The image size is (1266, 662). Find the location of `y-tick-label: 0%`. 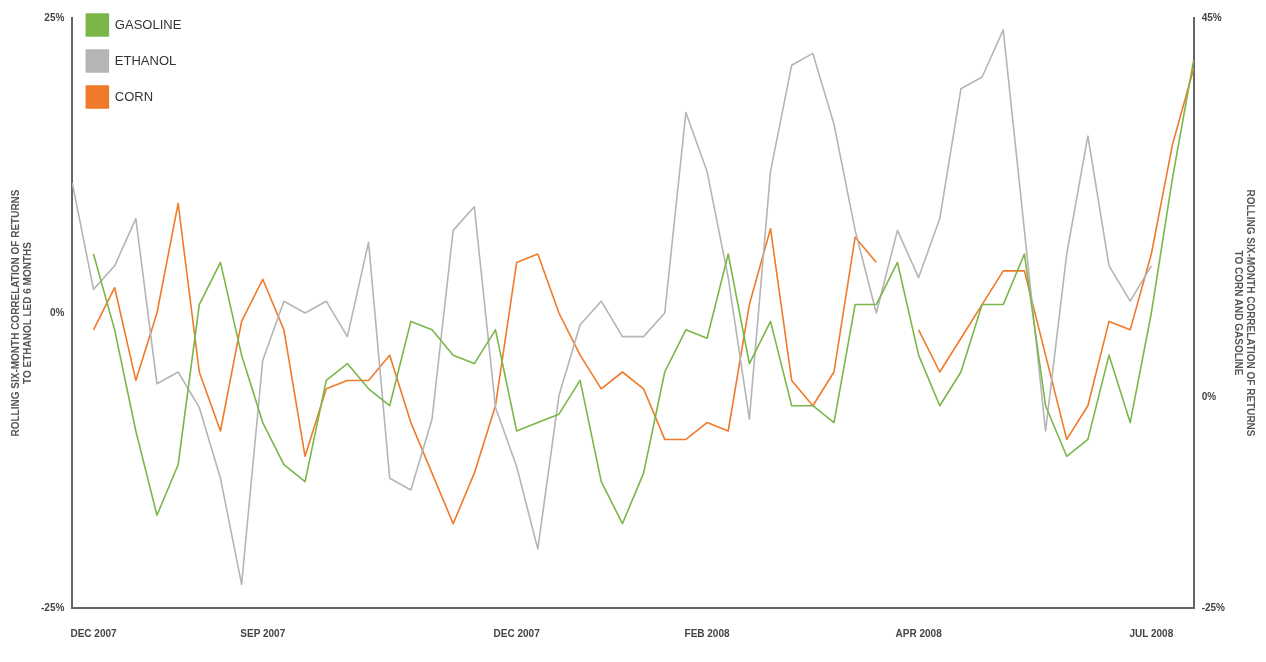

y-tick-label: 0% is located at coordinates (57, 312).